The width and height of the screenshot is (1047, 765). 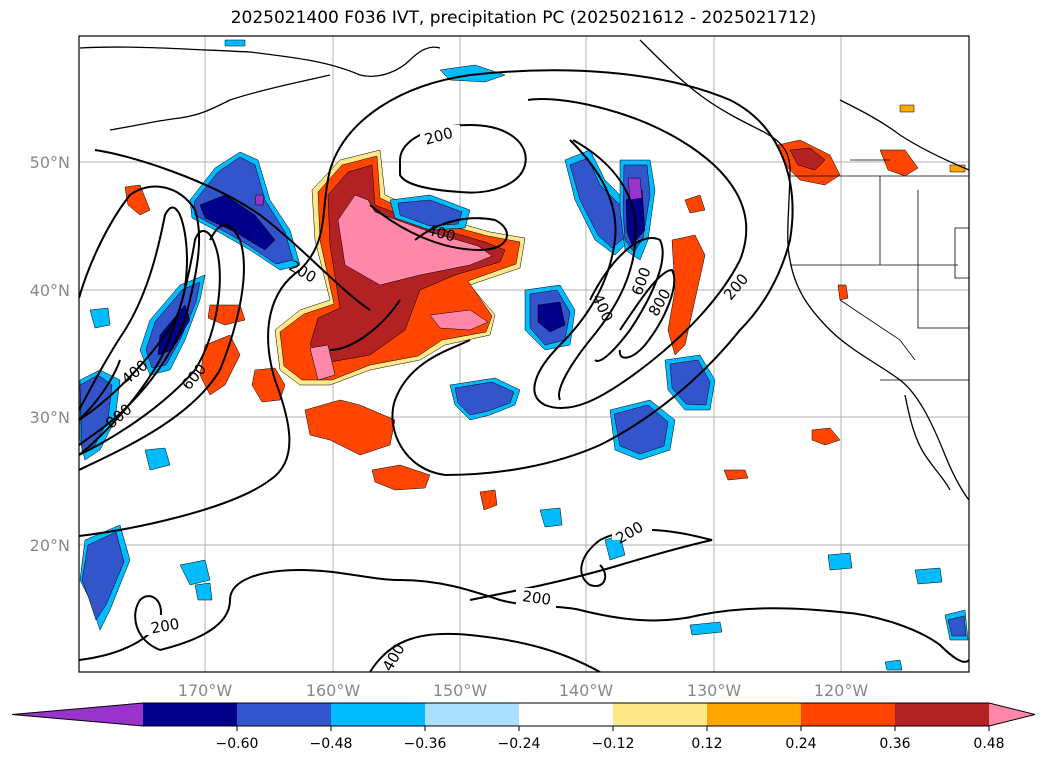 I want to click on lat-label: 40°N, so click(x=50, y=290).